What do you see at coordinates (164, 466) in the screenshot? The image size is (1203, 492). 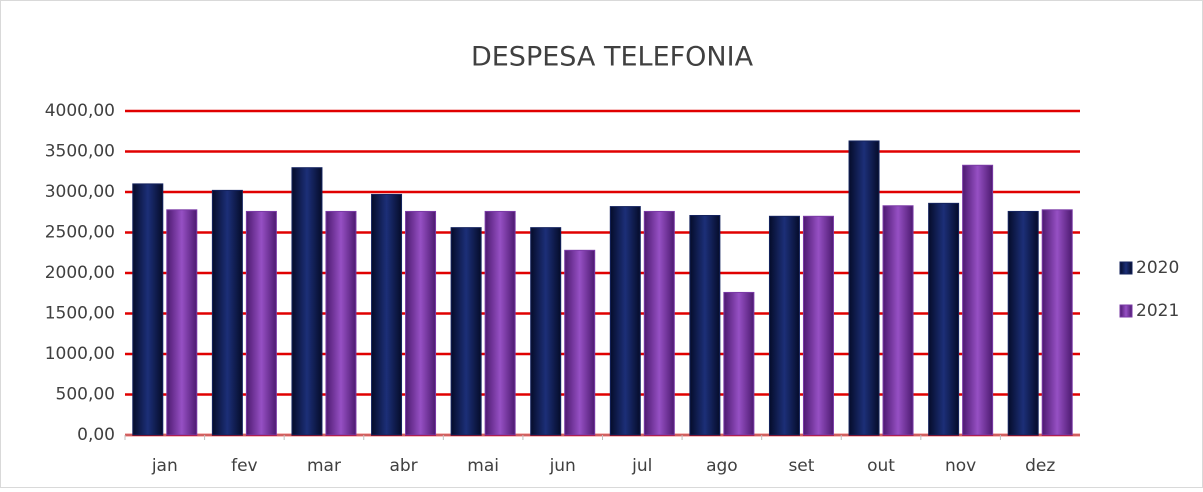 I see `x-tick-label: jan` at bounding box center [164, 466].